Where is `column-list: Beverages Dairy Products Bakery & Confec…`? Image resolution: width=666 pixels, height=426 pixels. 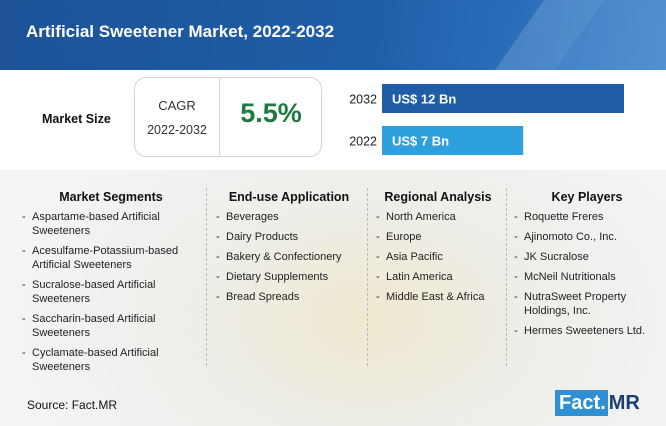 column-list: Beverages Dairy Products Bakery & Confec… is located at coordinates (289, 257).